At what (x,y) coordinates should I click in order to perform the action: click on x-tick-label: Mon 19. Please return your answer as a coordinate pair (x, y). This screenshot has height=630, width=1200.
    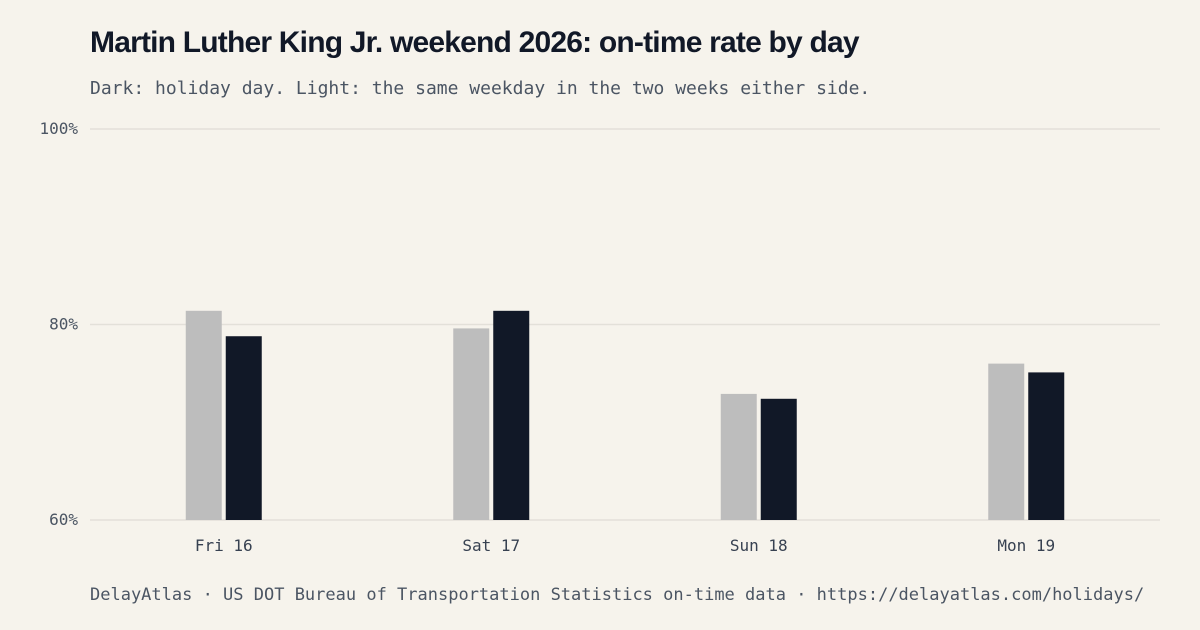
    Looking at the image, I should click on (1026, 545).